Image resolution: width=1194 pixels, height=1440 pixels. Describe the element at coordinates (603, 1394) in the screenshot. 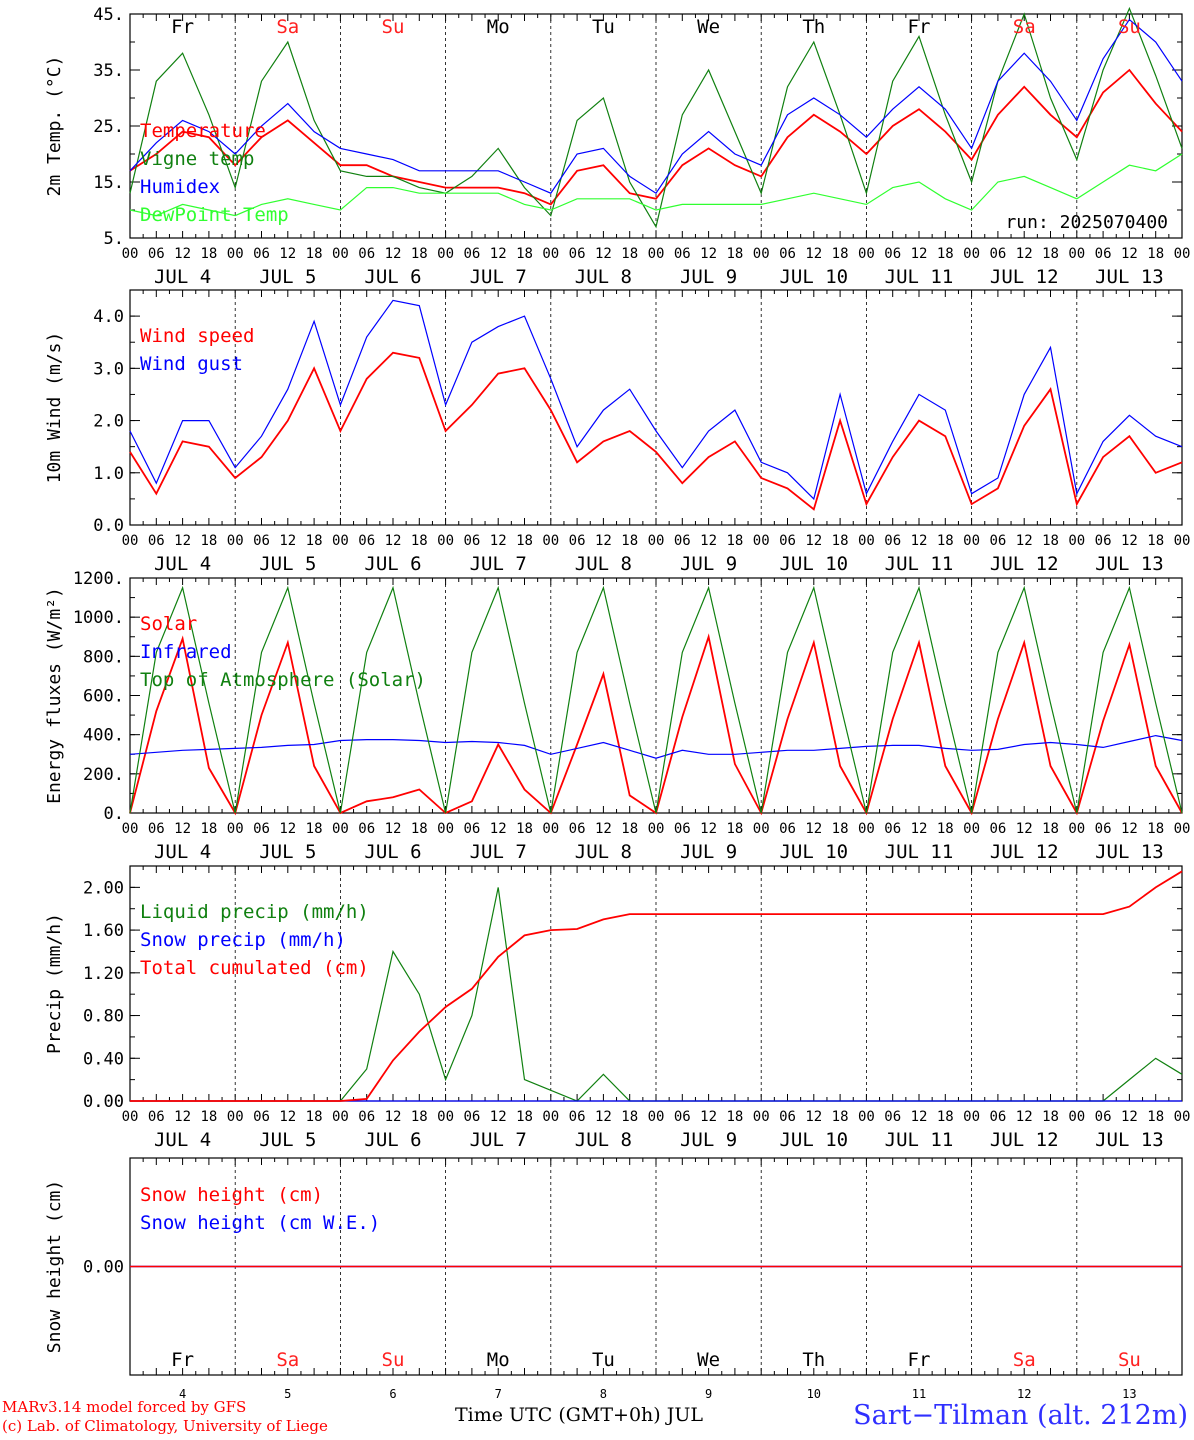

I see `day-number: 8` at that location.